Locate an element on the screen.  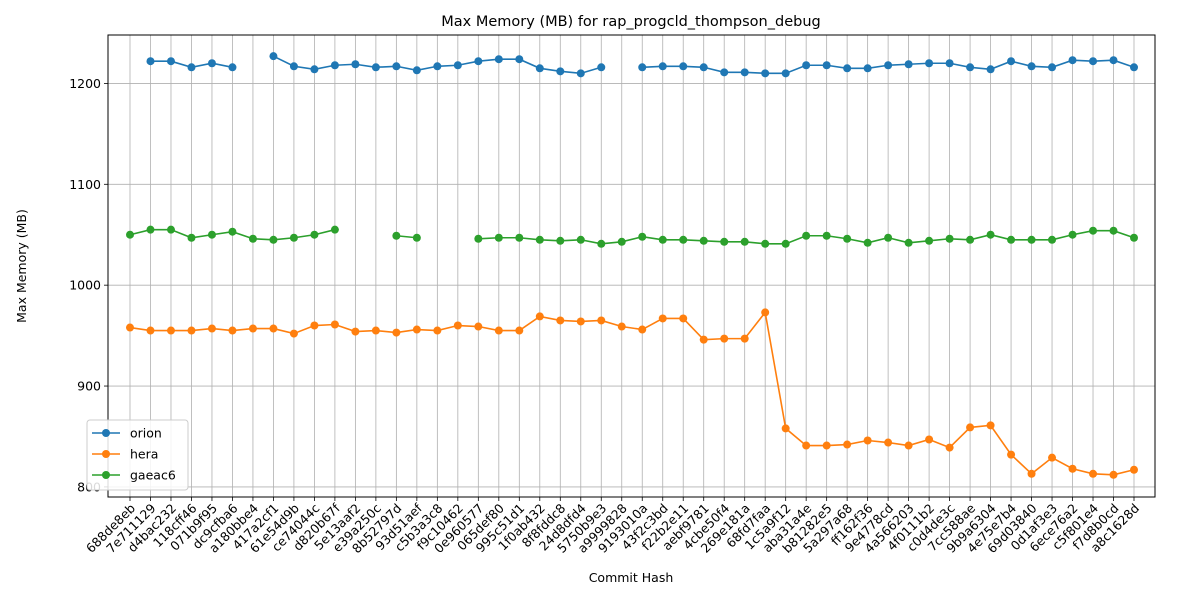
x-axis-label: Commit Hash is located at coordinates (631, 577).